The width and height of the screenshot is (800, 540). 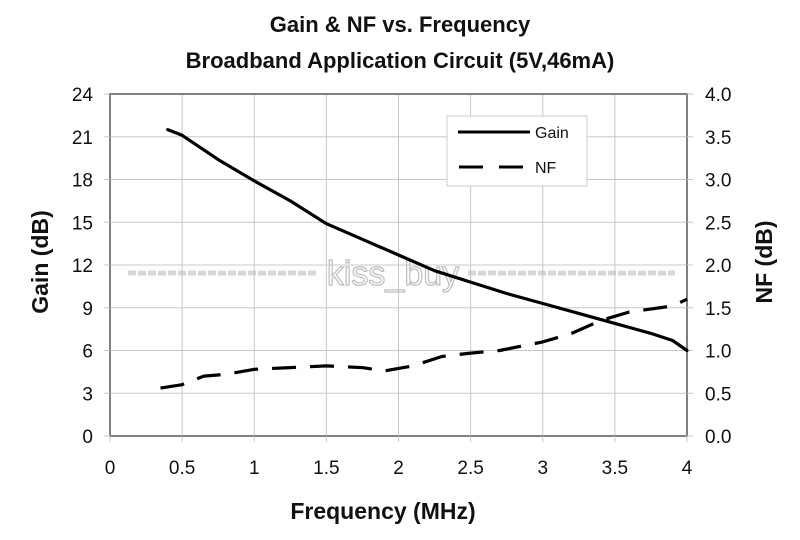 What do you see at coordinates (546, 168) in the screenshot?
I see `legend-label-nf: NF` at bounding box center [546, 168].